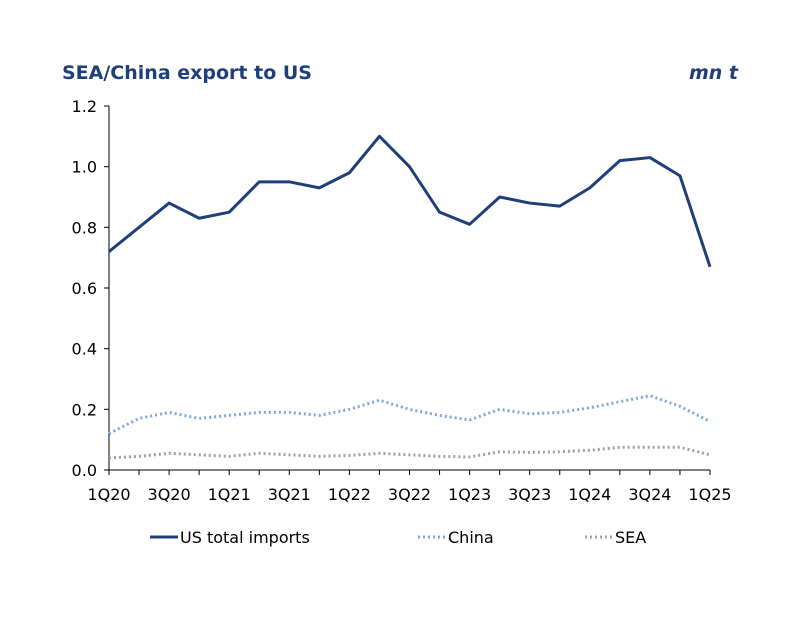  I want to click on y-tick-label: 0.2, so click(84, 409).